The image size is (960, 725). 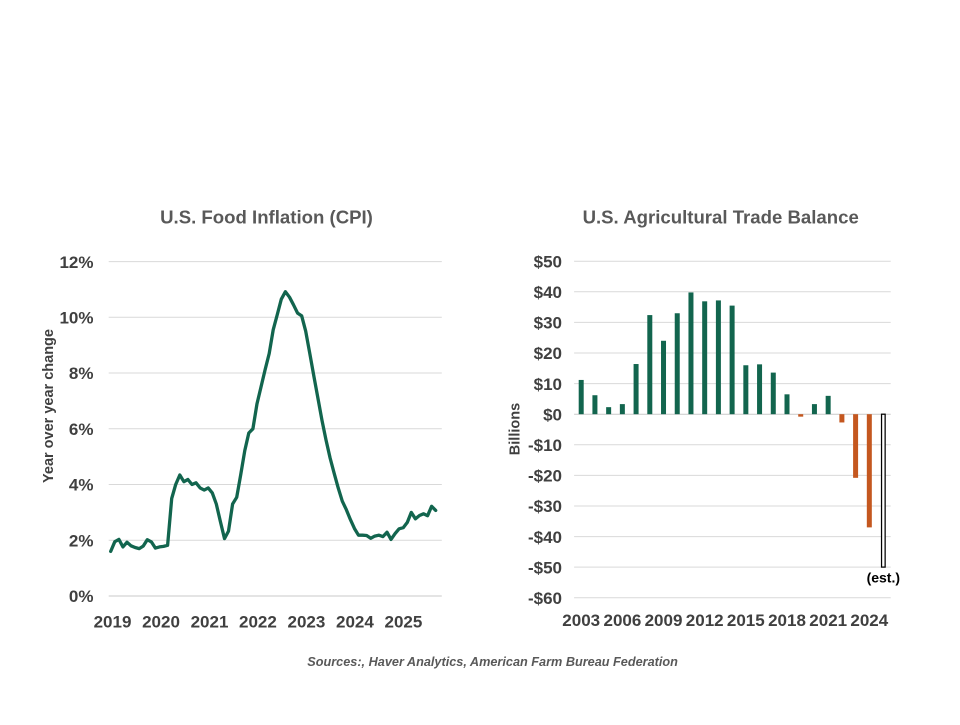 I want to click on svg-text: 2019, so click(x=113, y=622).